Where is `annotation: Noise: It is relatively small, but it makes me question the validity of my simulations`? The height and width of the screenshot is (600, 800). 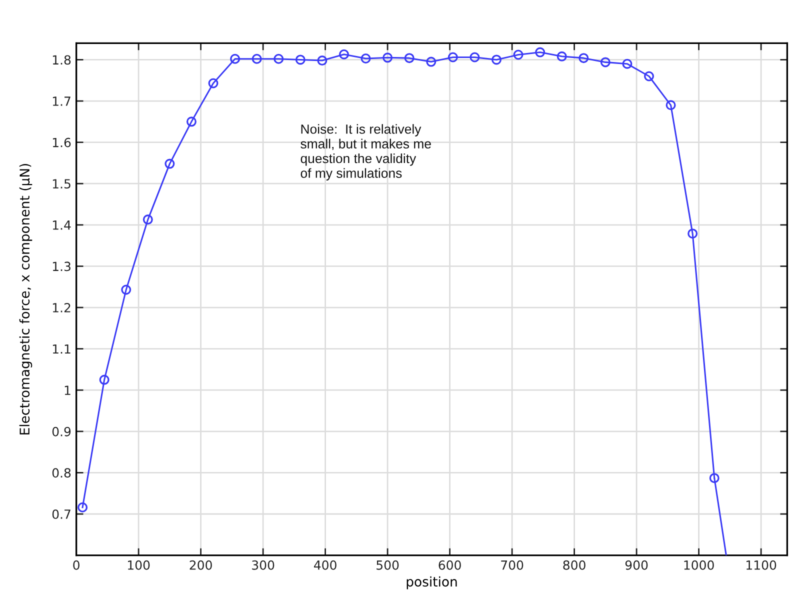 annotation: Noise: It is relatively small, but it makes me question the validity of my simulations is located at coordinates (365, 152).